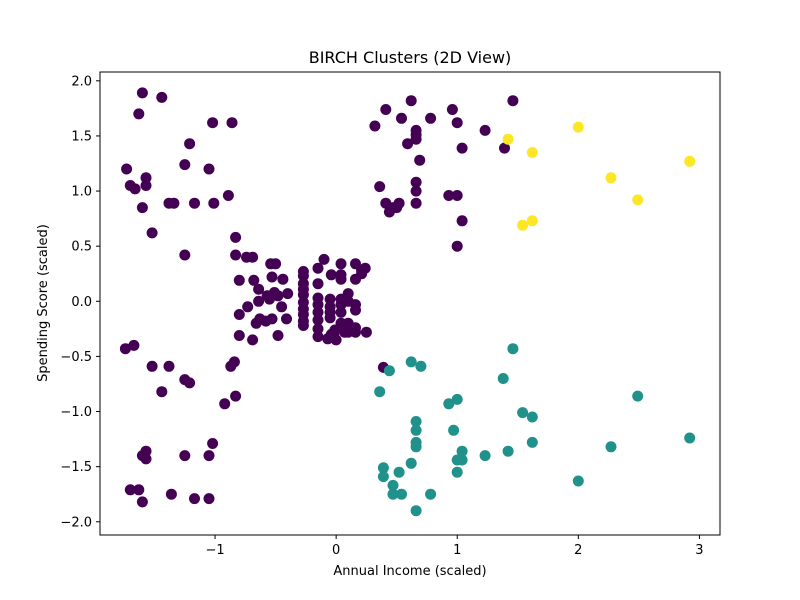 The height and width of the screenshot is (600, 800). Describe the element at coordinates (80, 302) in the screenshot. I see `y-axis: −2.0 −1.5 −1.0 −0.5 0.0 0.5 1.0 1.5 2.0` at that location.